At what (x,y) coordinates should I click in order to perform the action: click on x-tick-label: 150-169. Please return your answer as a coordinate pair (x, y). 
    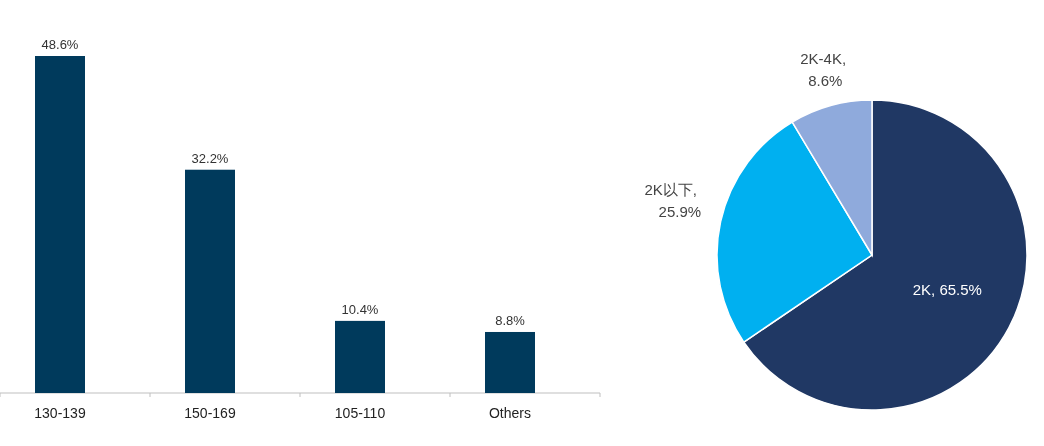
    Looking at the image, I should click on (210, 413).